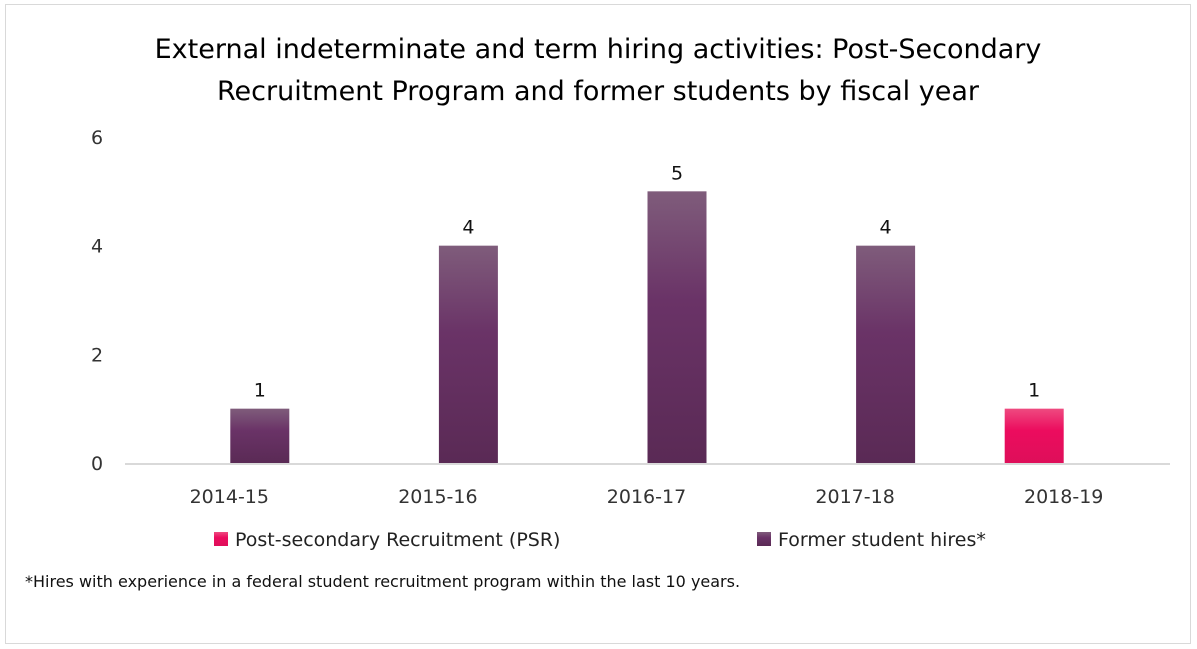  What do you see at coordinates (1063, 497) in the screenshot?
I see `x-tick-label: 2018-19` at bounding box center [1063, 497].